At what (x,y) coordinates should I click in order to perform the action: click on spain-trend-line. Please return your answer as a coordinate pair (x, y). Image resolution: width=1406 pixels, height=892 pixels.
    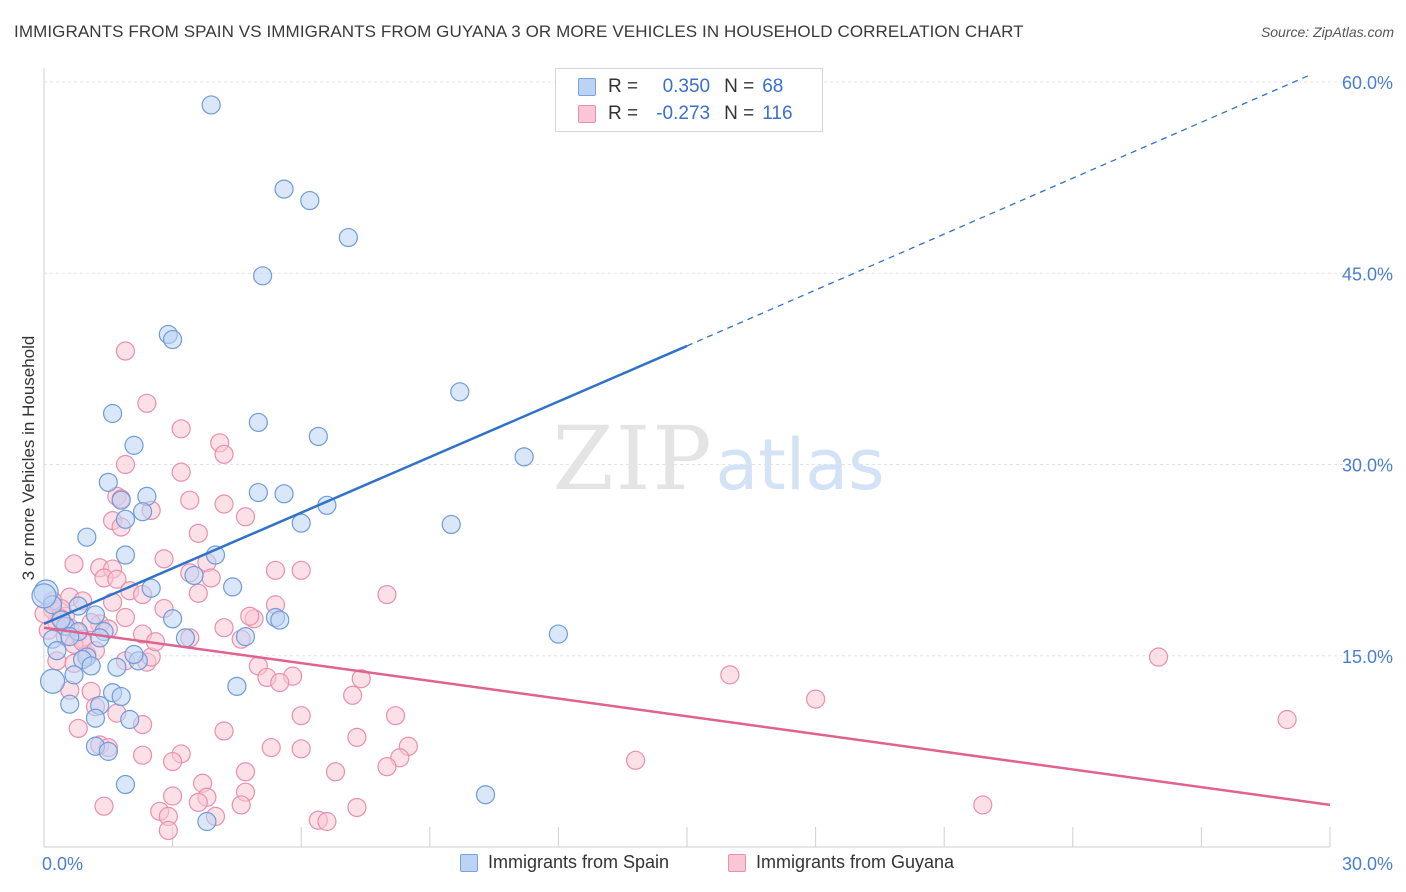
    Looking at the image, I should click on (365, 485).